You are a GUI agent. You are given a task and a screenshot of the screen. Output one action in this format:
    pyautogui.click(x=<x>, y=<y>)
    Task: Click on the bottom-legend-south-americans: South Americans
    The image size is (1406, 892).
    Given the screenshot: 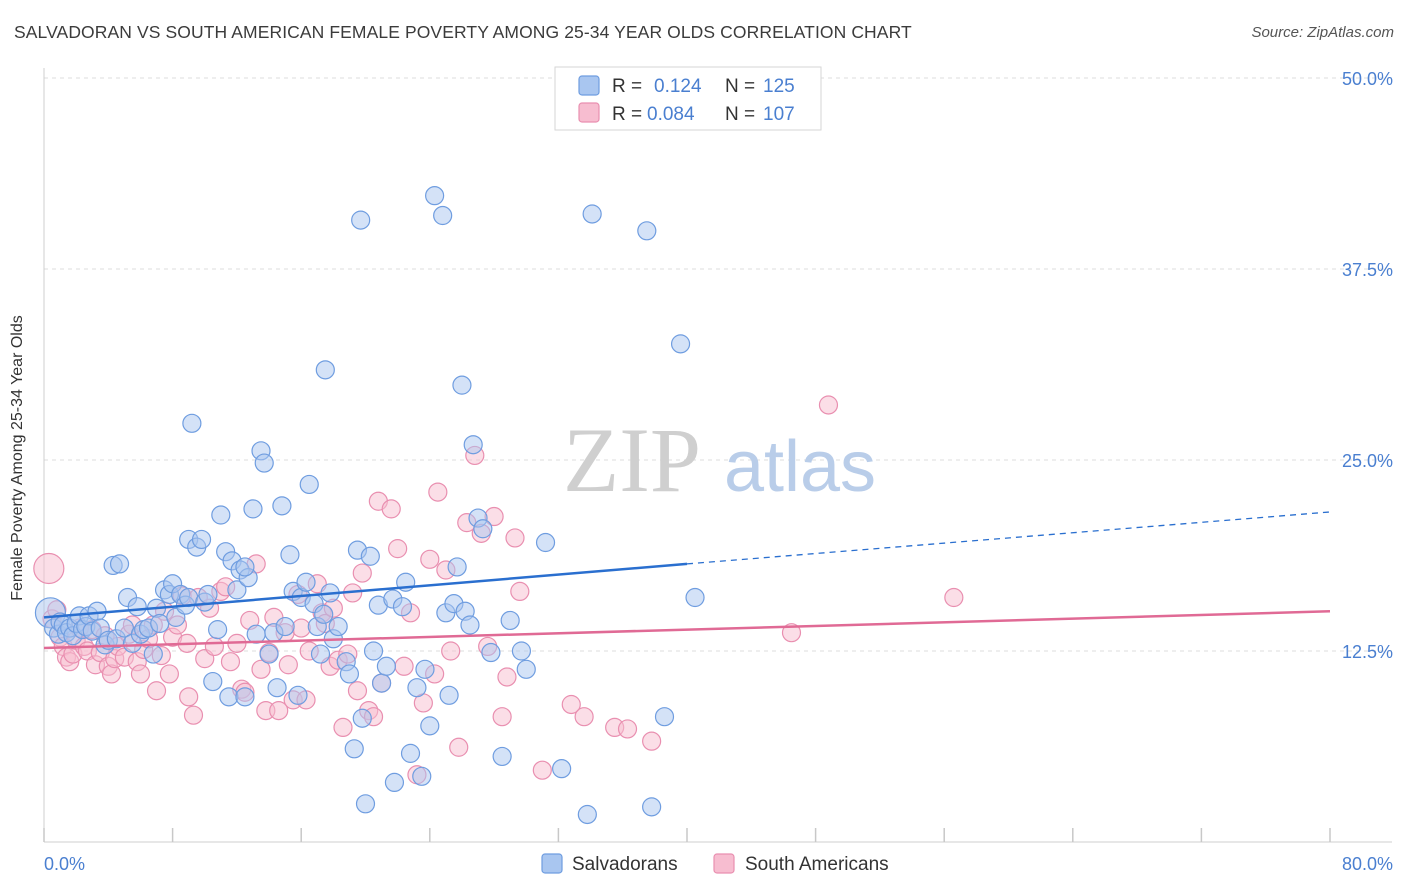 What is the action you would take?
    pyautogui.click(x=817, y=864)
    